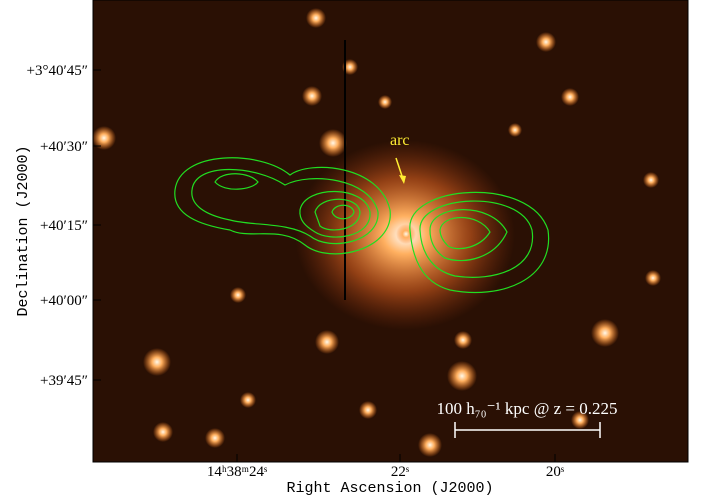 The height and width of the screenshot is (502, 701). I want to click on y-axis-label: Declination (J2000), so click(23, 230).